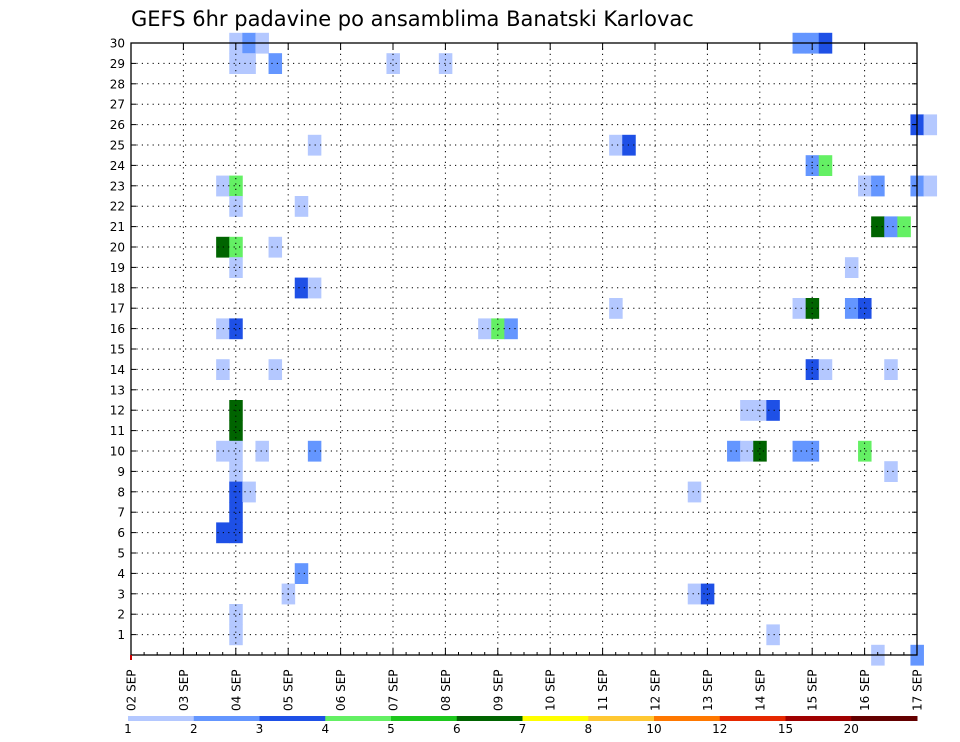 The height and width of the screenshot is (742, 960). I want to click on y-tick-label-11: 11, so click(117, 431).